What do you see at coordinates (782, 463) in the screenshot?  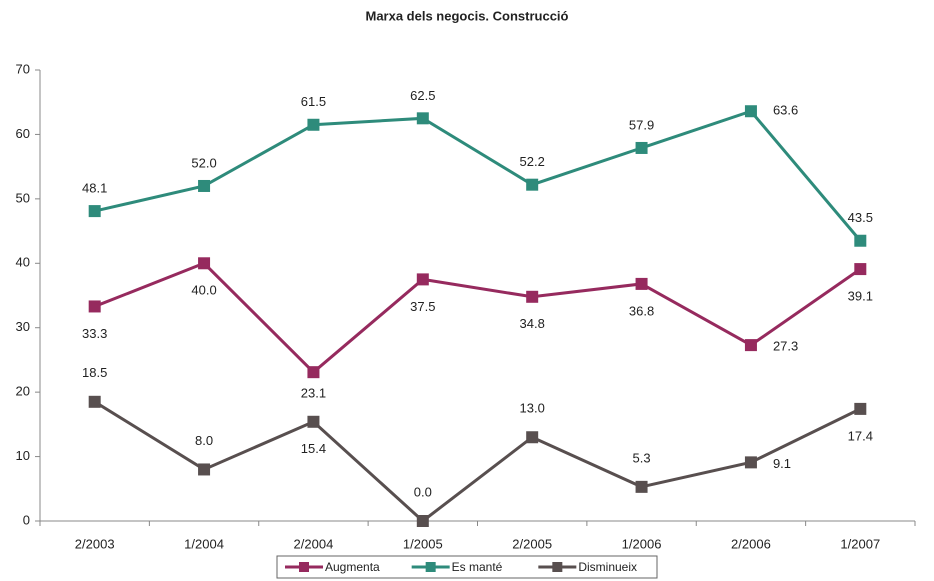 I see `data-label: 9.1` at bounding box center [782, 463].